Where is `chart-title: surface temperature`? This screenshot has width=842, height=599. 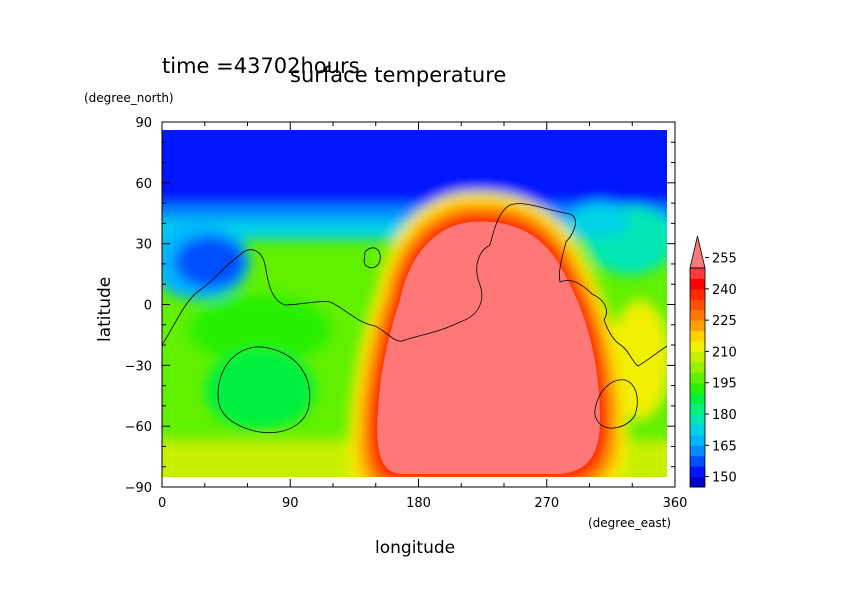
chart-title: surface temperature is located at coordinates (398, 75).